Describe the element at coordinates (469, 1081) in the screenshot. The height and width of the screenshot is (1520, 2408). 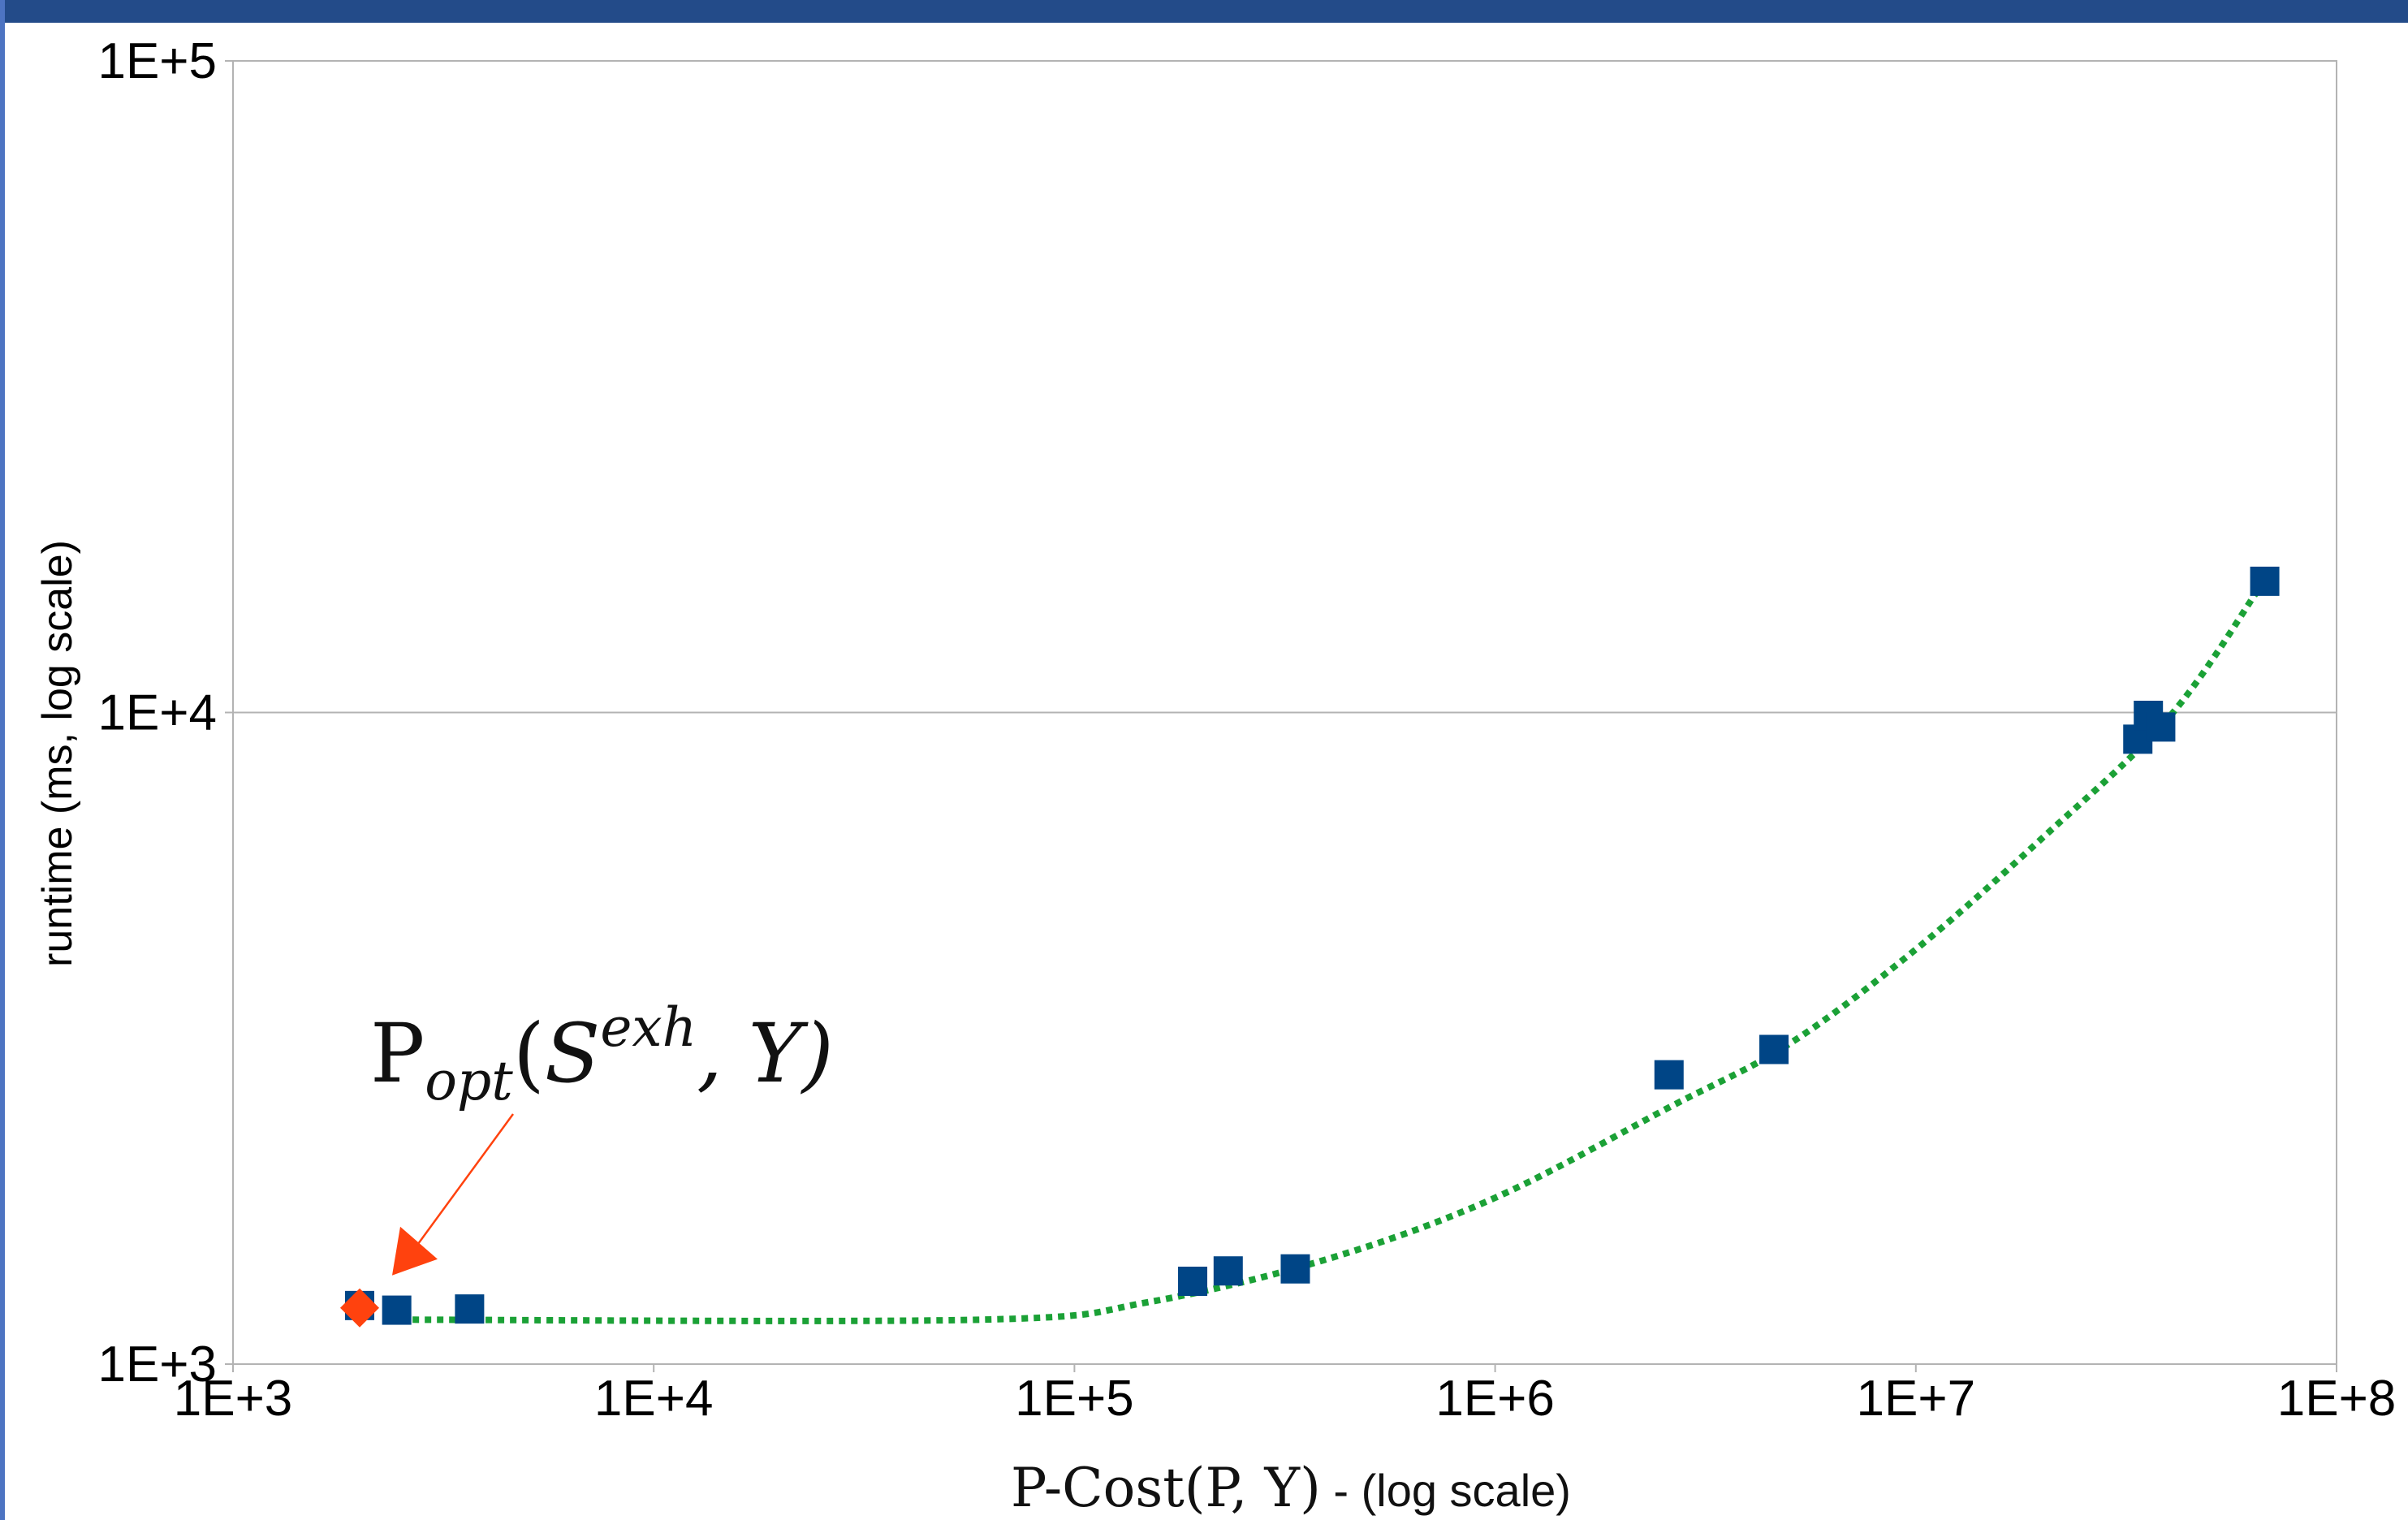
I see `annotation-subscript: opt` at that location.